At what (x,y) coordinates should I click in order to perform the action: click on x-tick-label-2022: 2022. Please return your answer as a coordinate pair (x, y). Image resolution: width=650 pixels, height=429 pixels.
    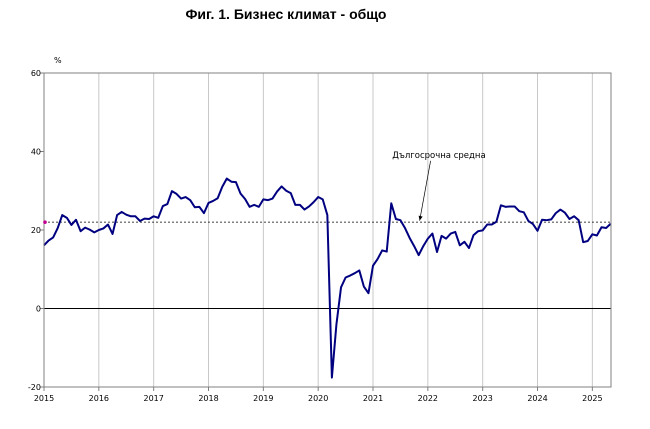
    Looking at the image, I should click on (428, 398).